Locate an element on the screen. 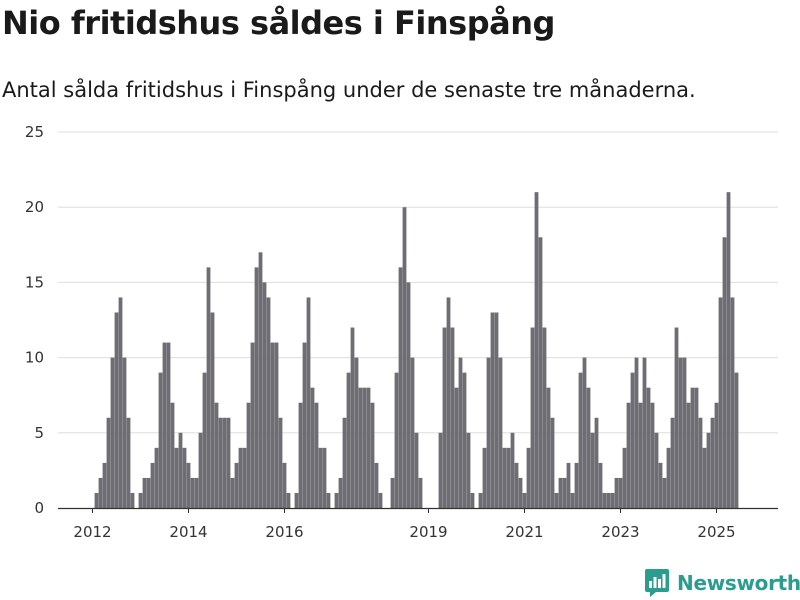  x-tick-label: 2012 is located at coordinates (92, 532).